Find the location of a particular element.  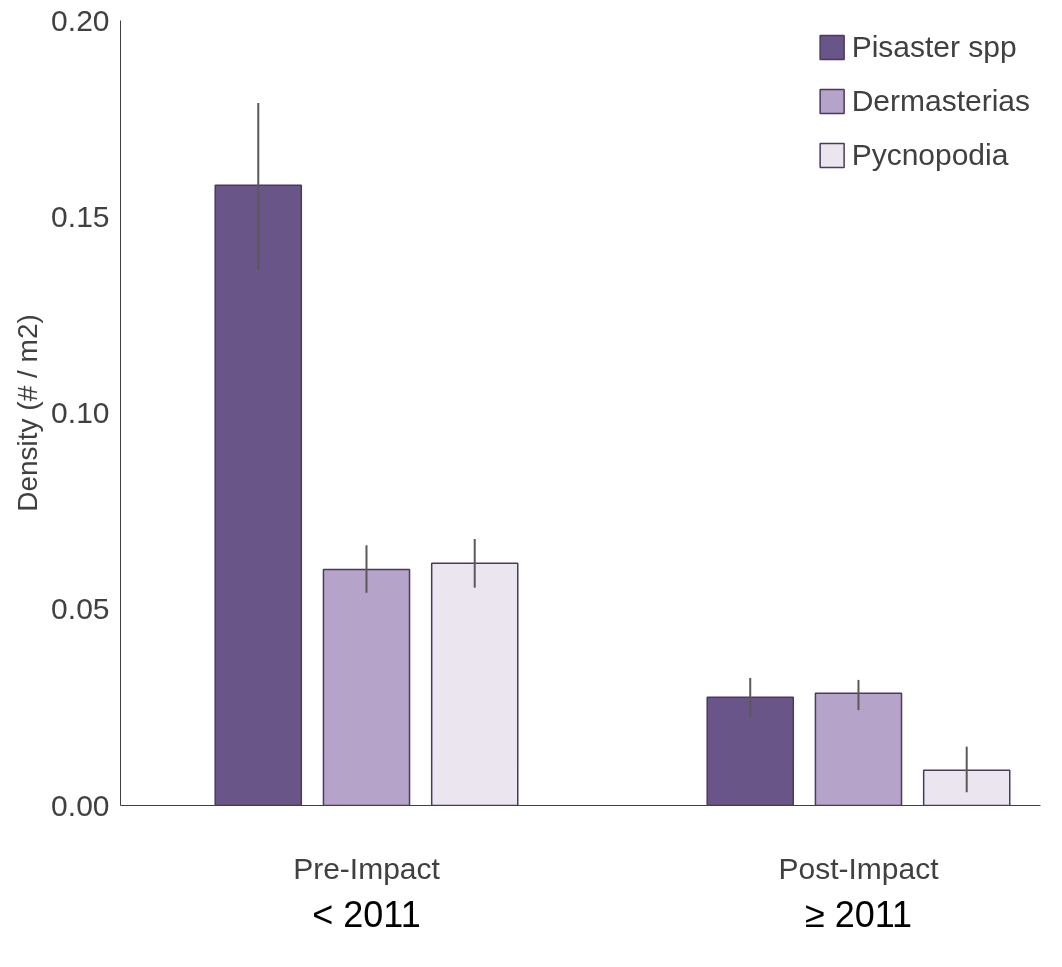

y-tick-label: 0.10 is located at coordinates (80, 412).